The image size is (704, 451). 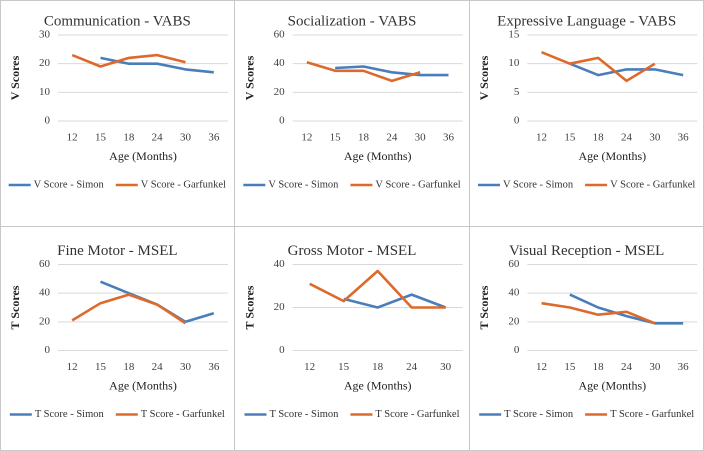 I want to click on chart-title: Gross Motor - MSEL, so click(x=352, y=251).